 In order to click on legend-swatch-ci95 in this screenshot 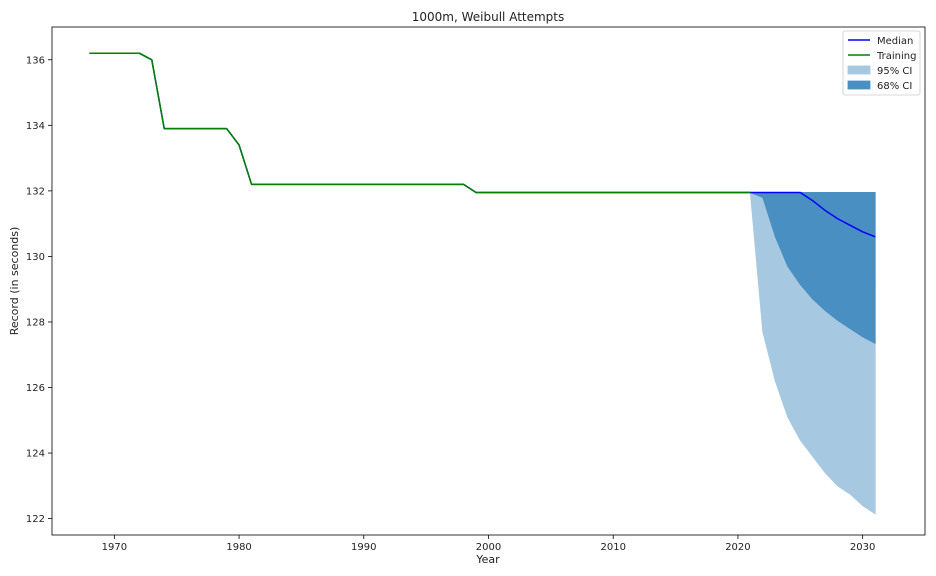, I will do `click(859, 70)`.